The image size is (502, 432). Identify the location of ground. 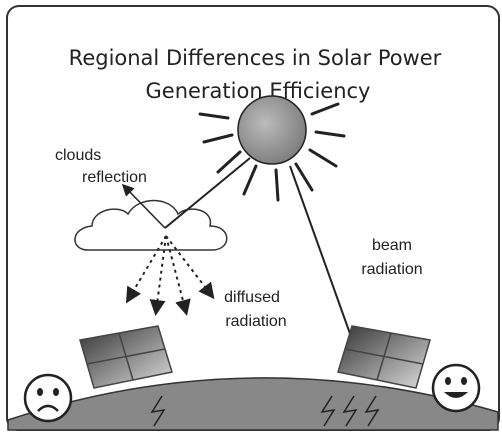
(253, 404).